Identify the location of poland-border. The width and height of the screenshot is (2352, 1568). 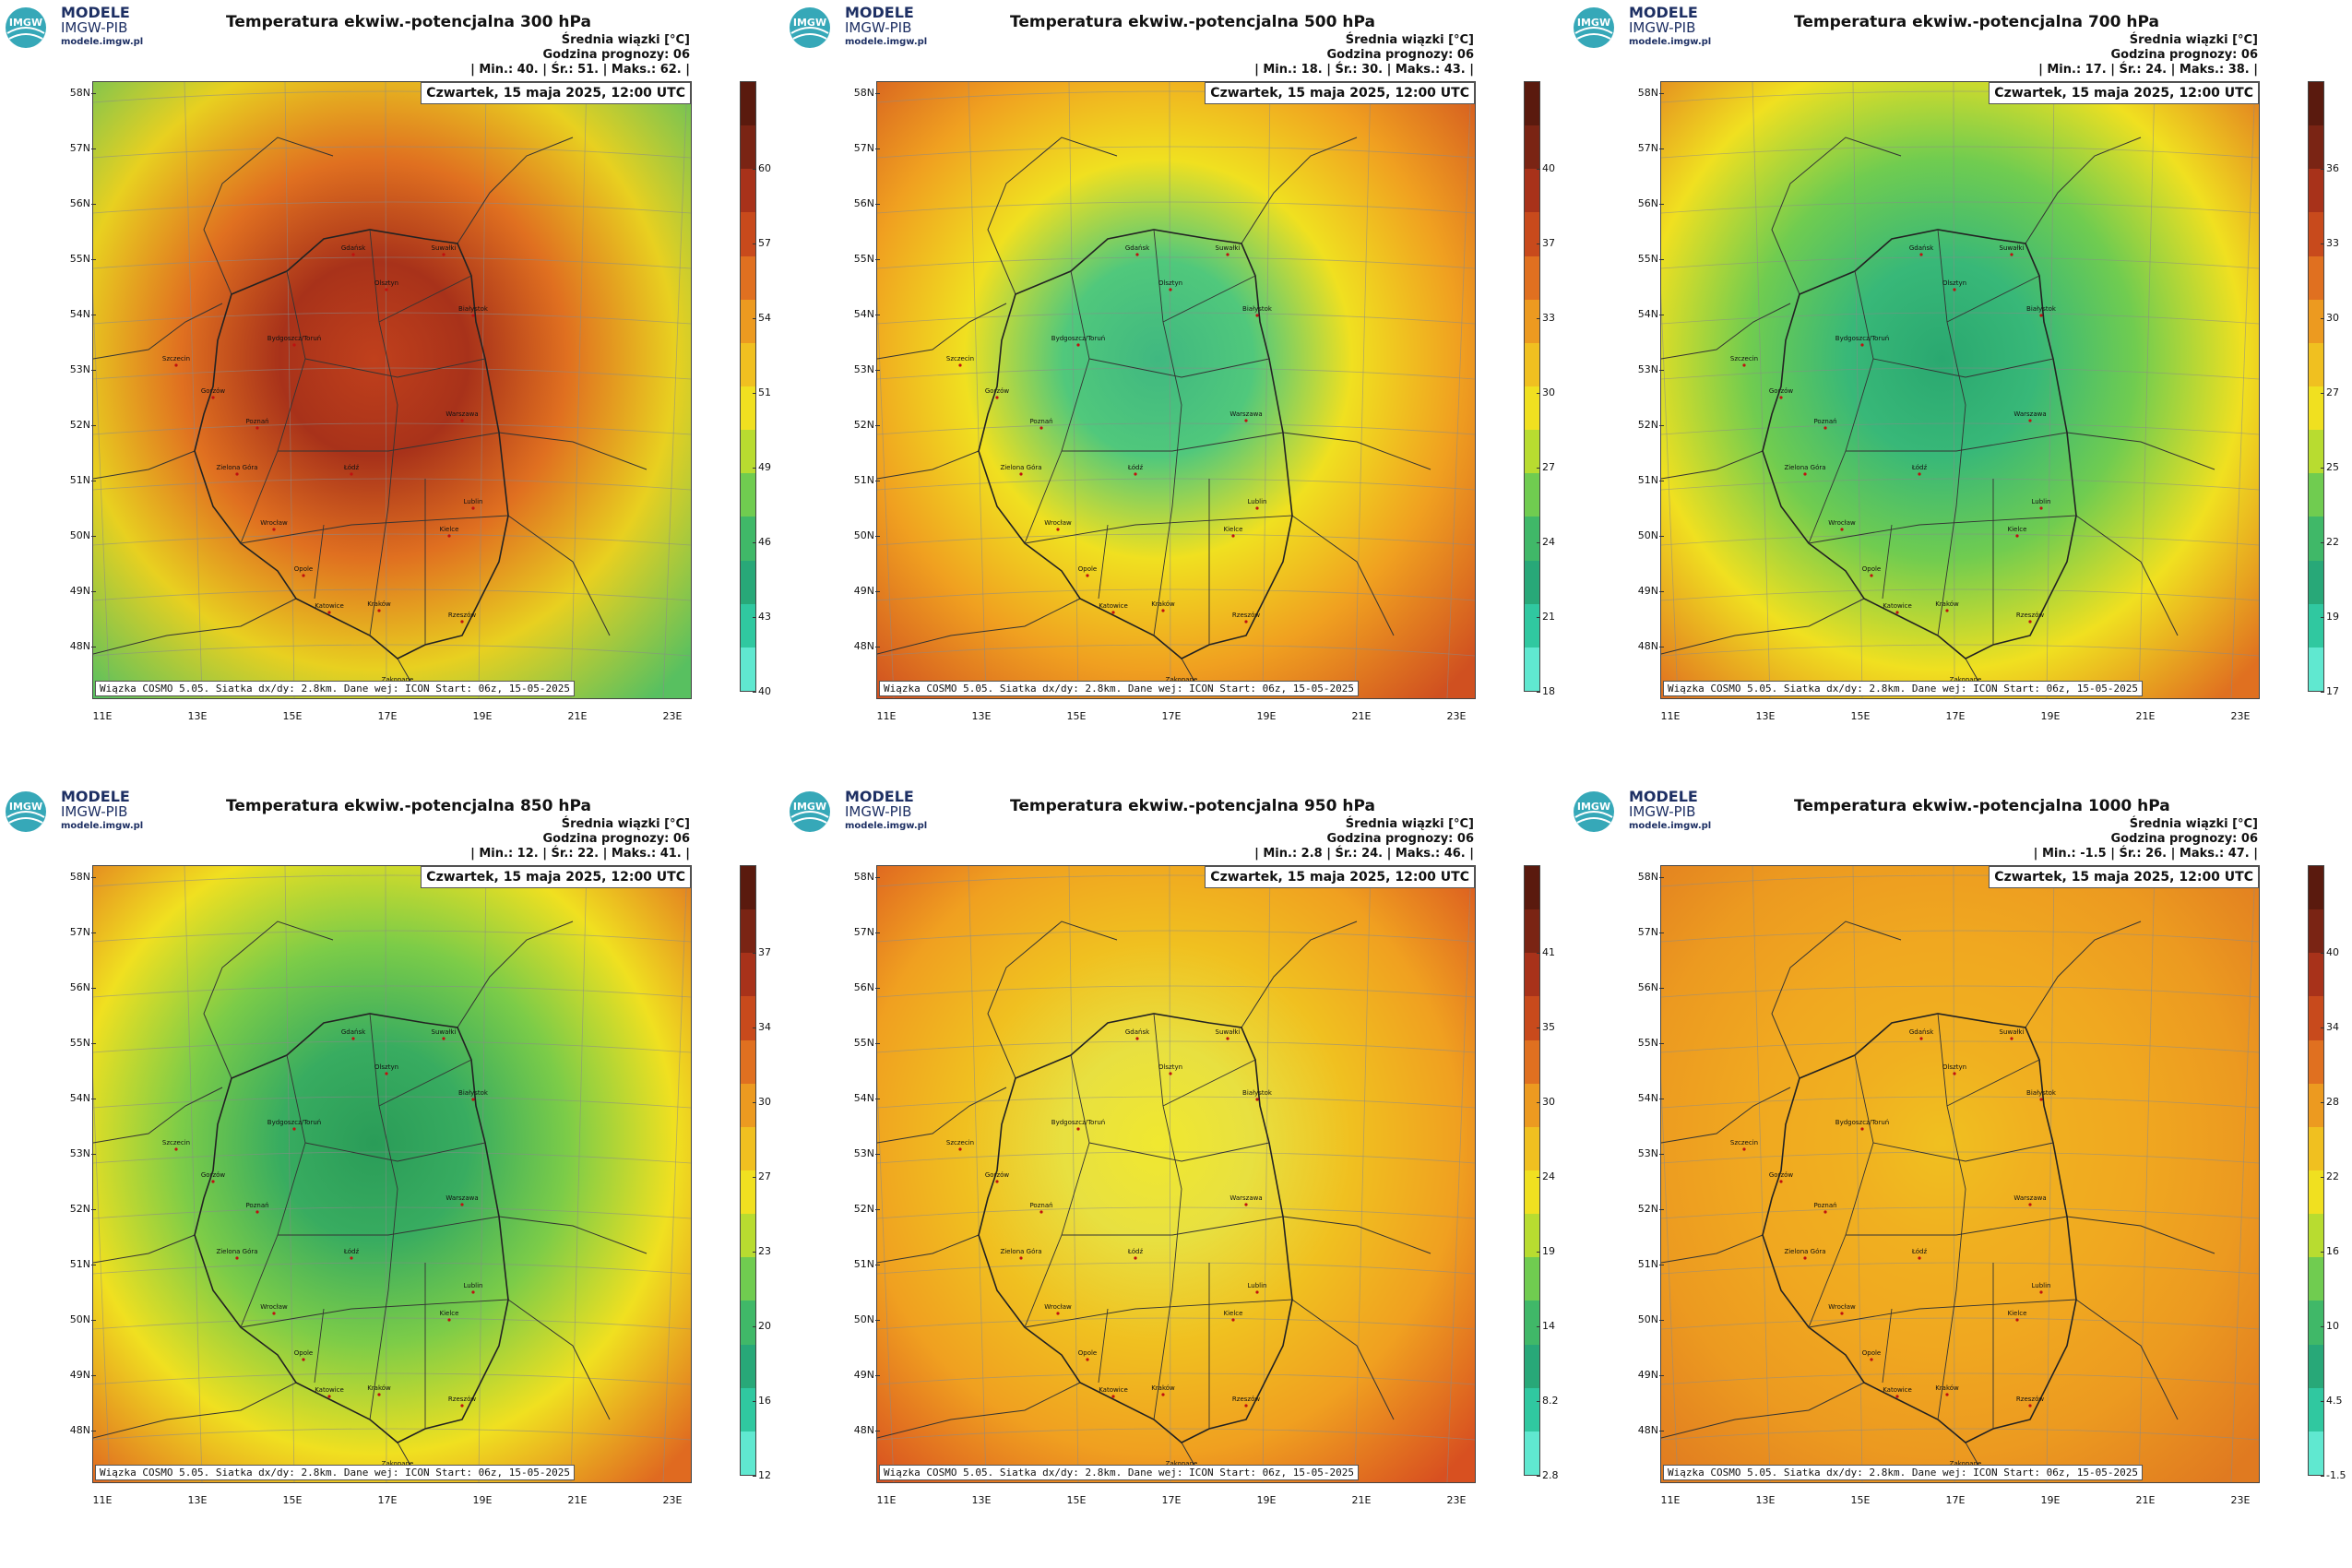
(1135, 1228).